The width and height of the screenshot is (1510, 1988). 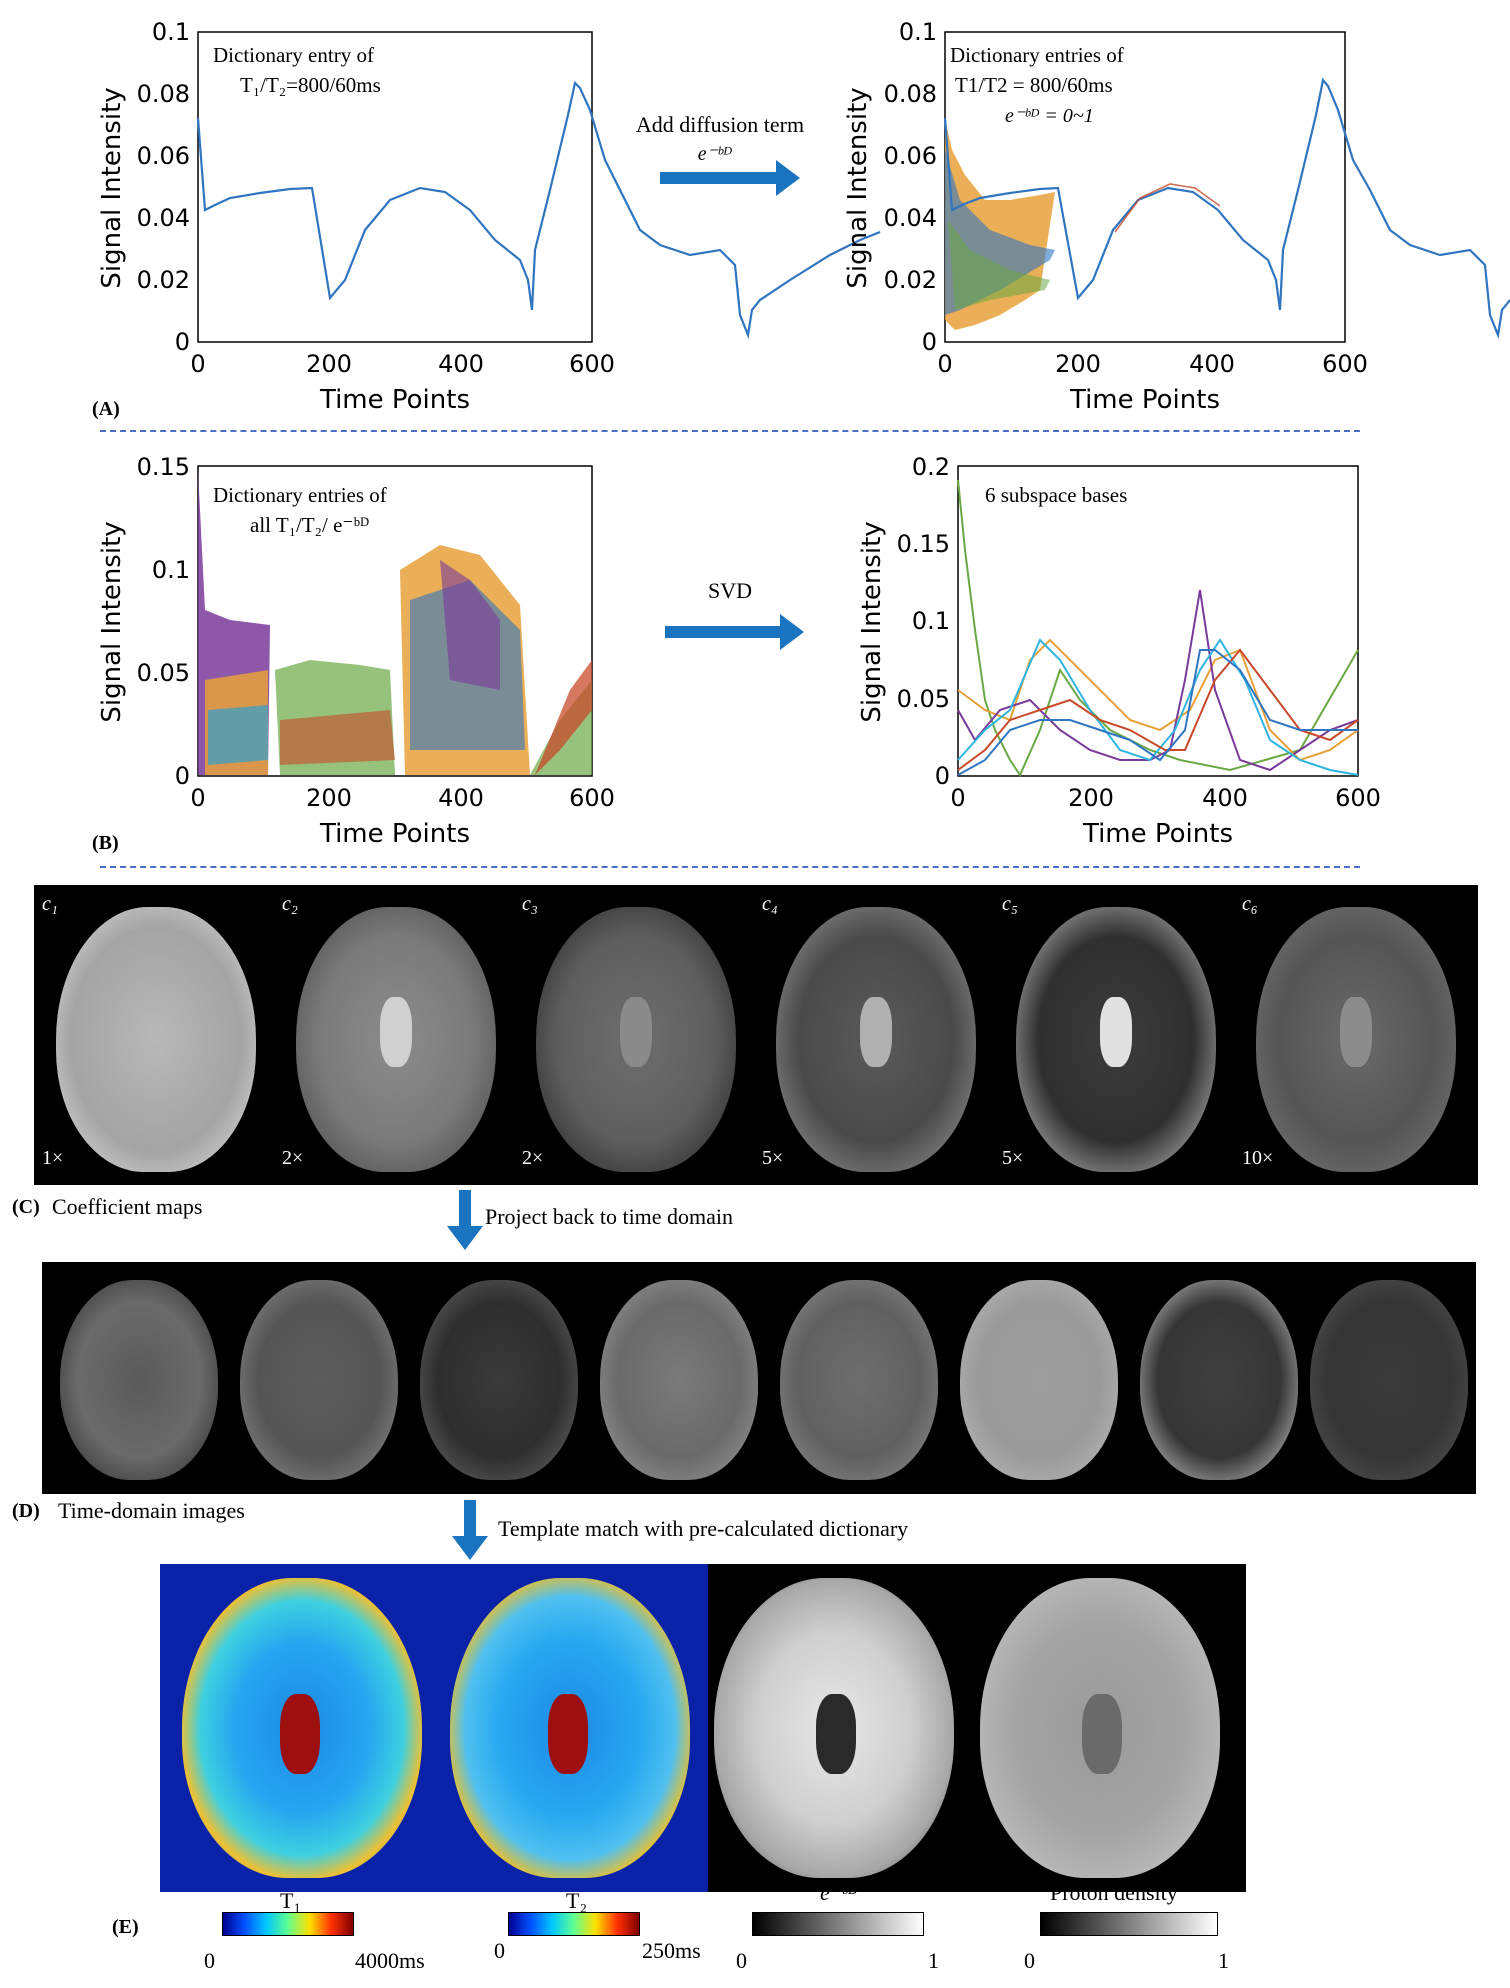 I want to click on annotation-line2: T1/T2 = 800/60ms, so click(x=1034, y=85).